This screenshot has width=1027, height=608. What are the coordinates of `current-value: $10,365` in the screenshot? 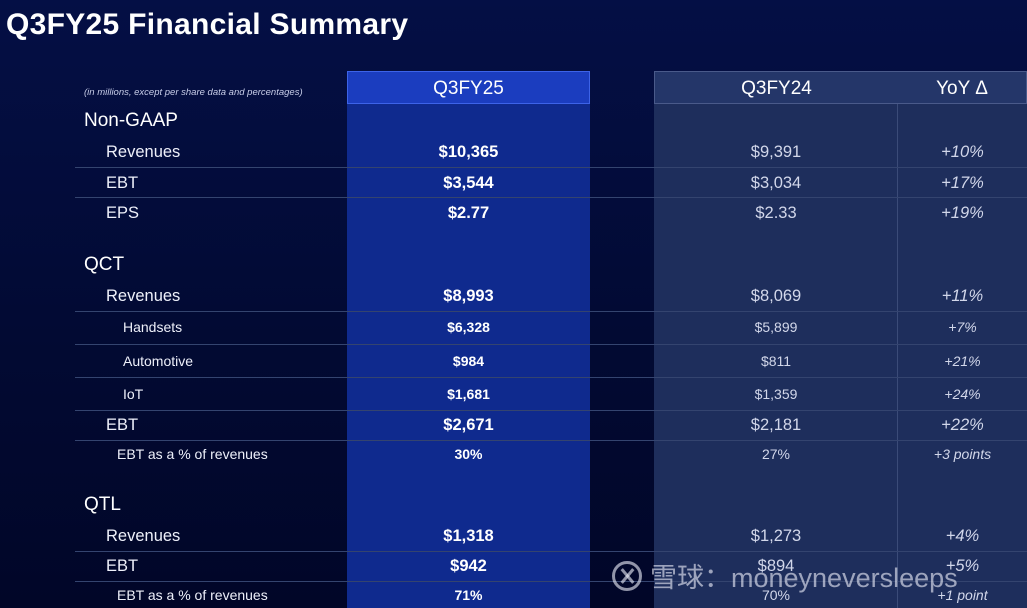 It's located at (468, 152).